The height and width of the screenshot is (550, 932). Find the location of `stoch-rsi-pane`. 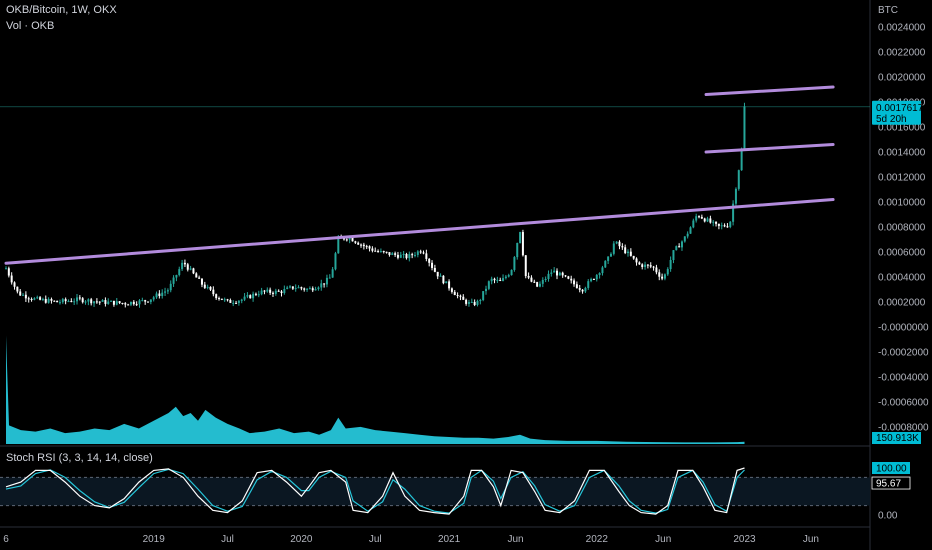

stoch-rsi-pane is located at coordinates (435, 491).